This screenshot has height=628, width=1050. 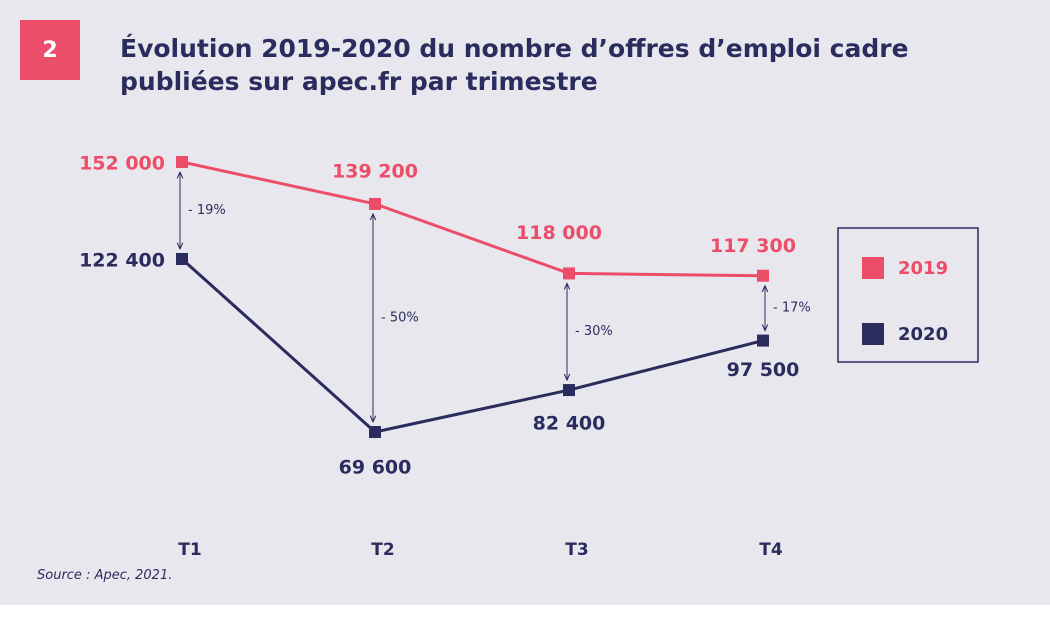 What do you see at coordinates (569, 424) in the screenshot?
I see `value-label: 82 400` at bounding box center [569, 424].